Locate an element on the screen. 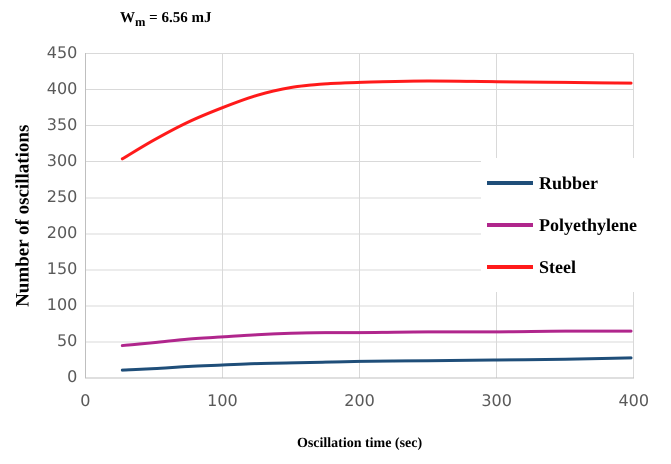 The height and width of the screenshot is (464, 671). chart-title: W$_{m}$ = 6.56 mJ is located at coordinates (166, 20).